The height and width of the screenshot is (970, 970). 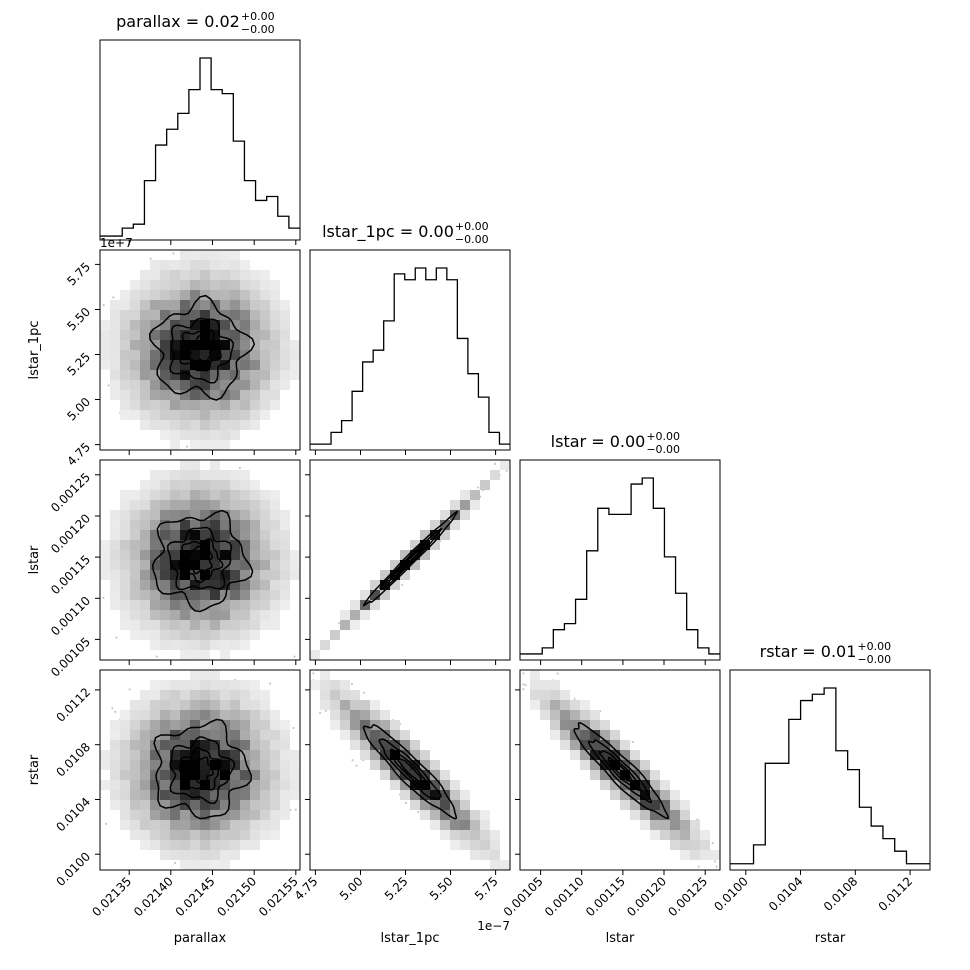 What do you see at coordinates (441, 888) in the screenshot?
I see `x-tick-label: 5.50` at bounding box center [441, 888].